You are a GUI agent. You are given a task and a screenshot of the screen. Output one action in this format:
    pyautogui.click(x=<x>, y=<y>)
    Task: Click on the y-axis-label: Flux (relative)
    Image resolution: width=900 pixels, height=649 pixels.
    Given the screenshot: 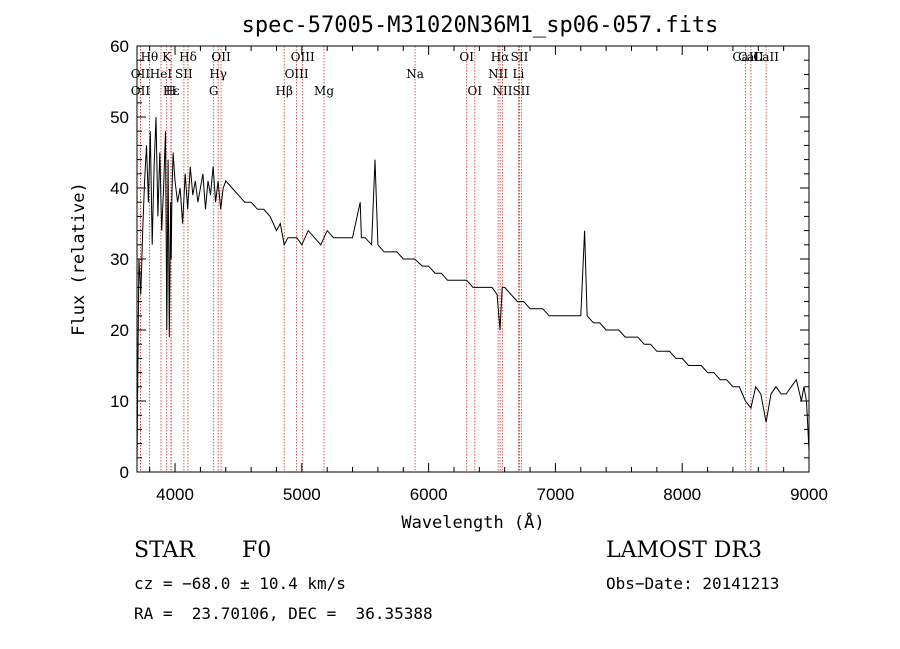 What is the action you would take?
    pyautogui.click(x=79, y=259)
    